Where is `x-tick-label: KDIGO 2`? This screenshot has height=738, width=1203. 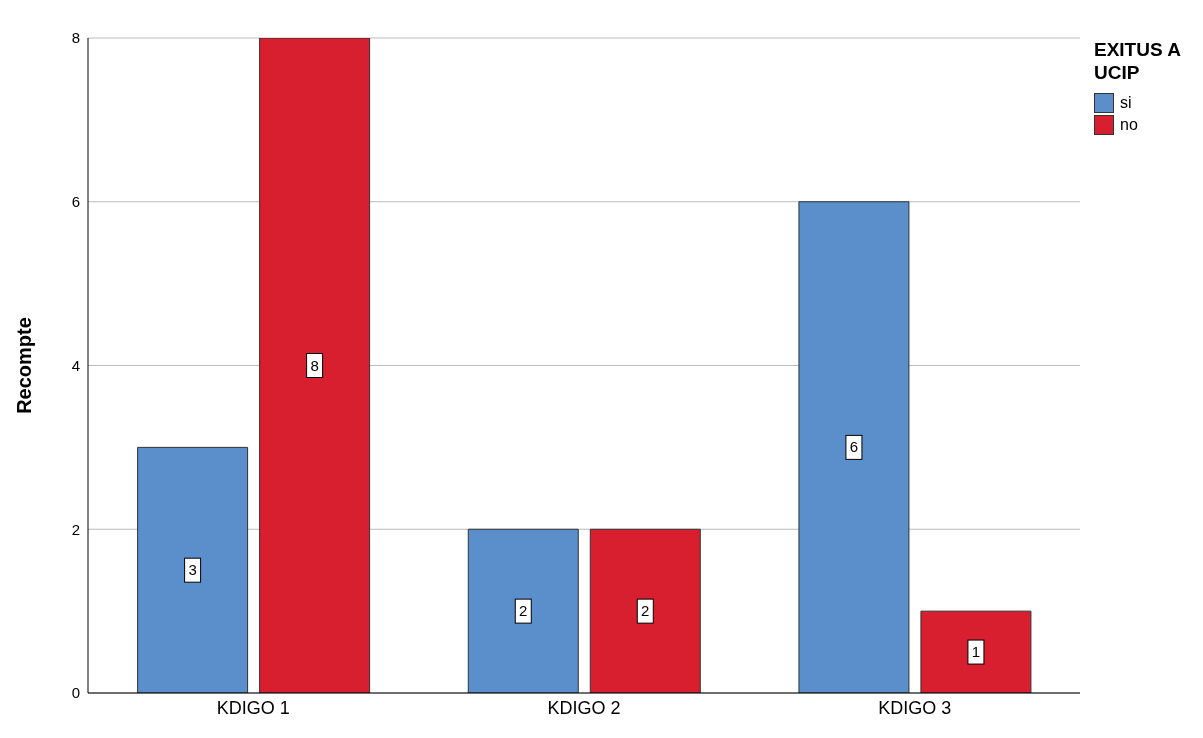
x-tick-label: KDIGO 2 is located at coordinates (584, 707).